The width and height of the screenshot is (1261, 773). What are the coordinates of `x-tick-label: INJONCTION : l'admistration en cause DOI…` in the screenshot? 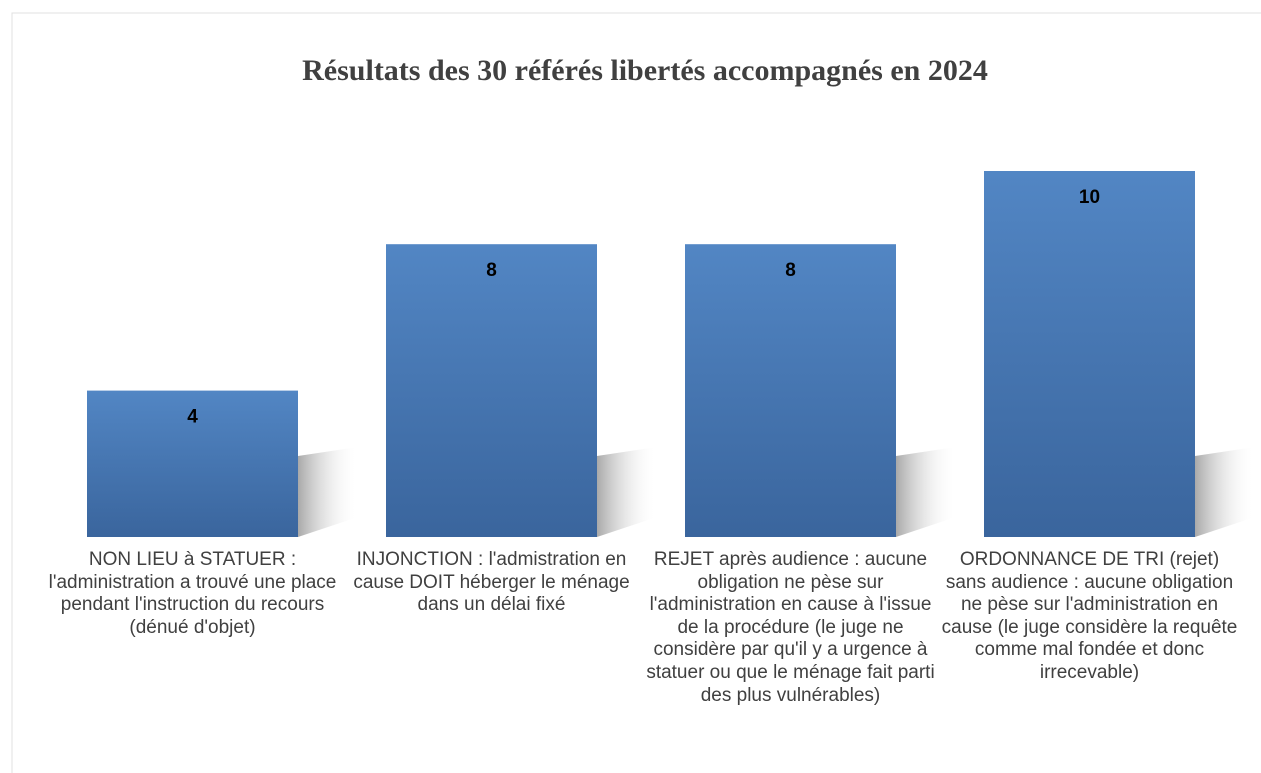 It's located at (491, 582).